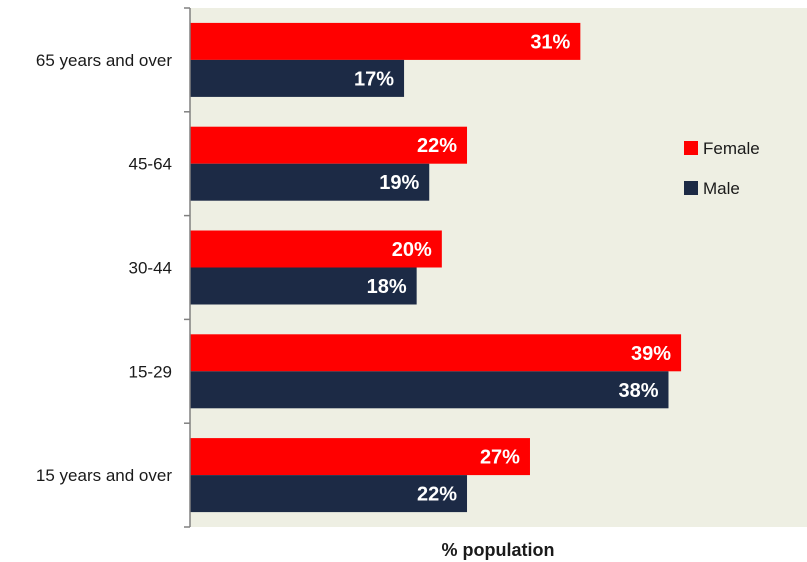 The width and height of the screenshot is (807, 562). What do you see at coordinates (691, 188) in the screenshot?
I see `legend-swatch-male` at bounding box center [691, 188].